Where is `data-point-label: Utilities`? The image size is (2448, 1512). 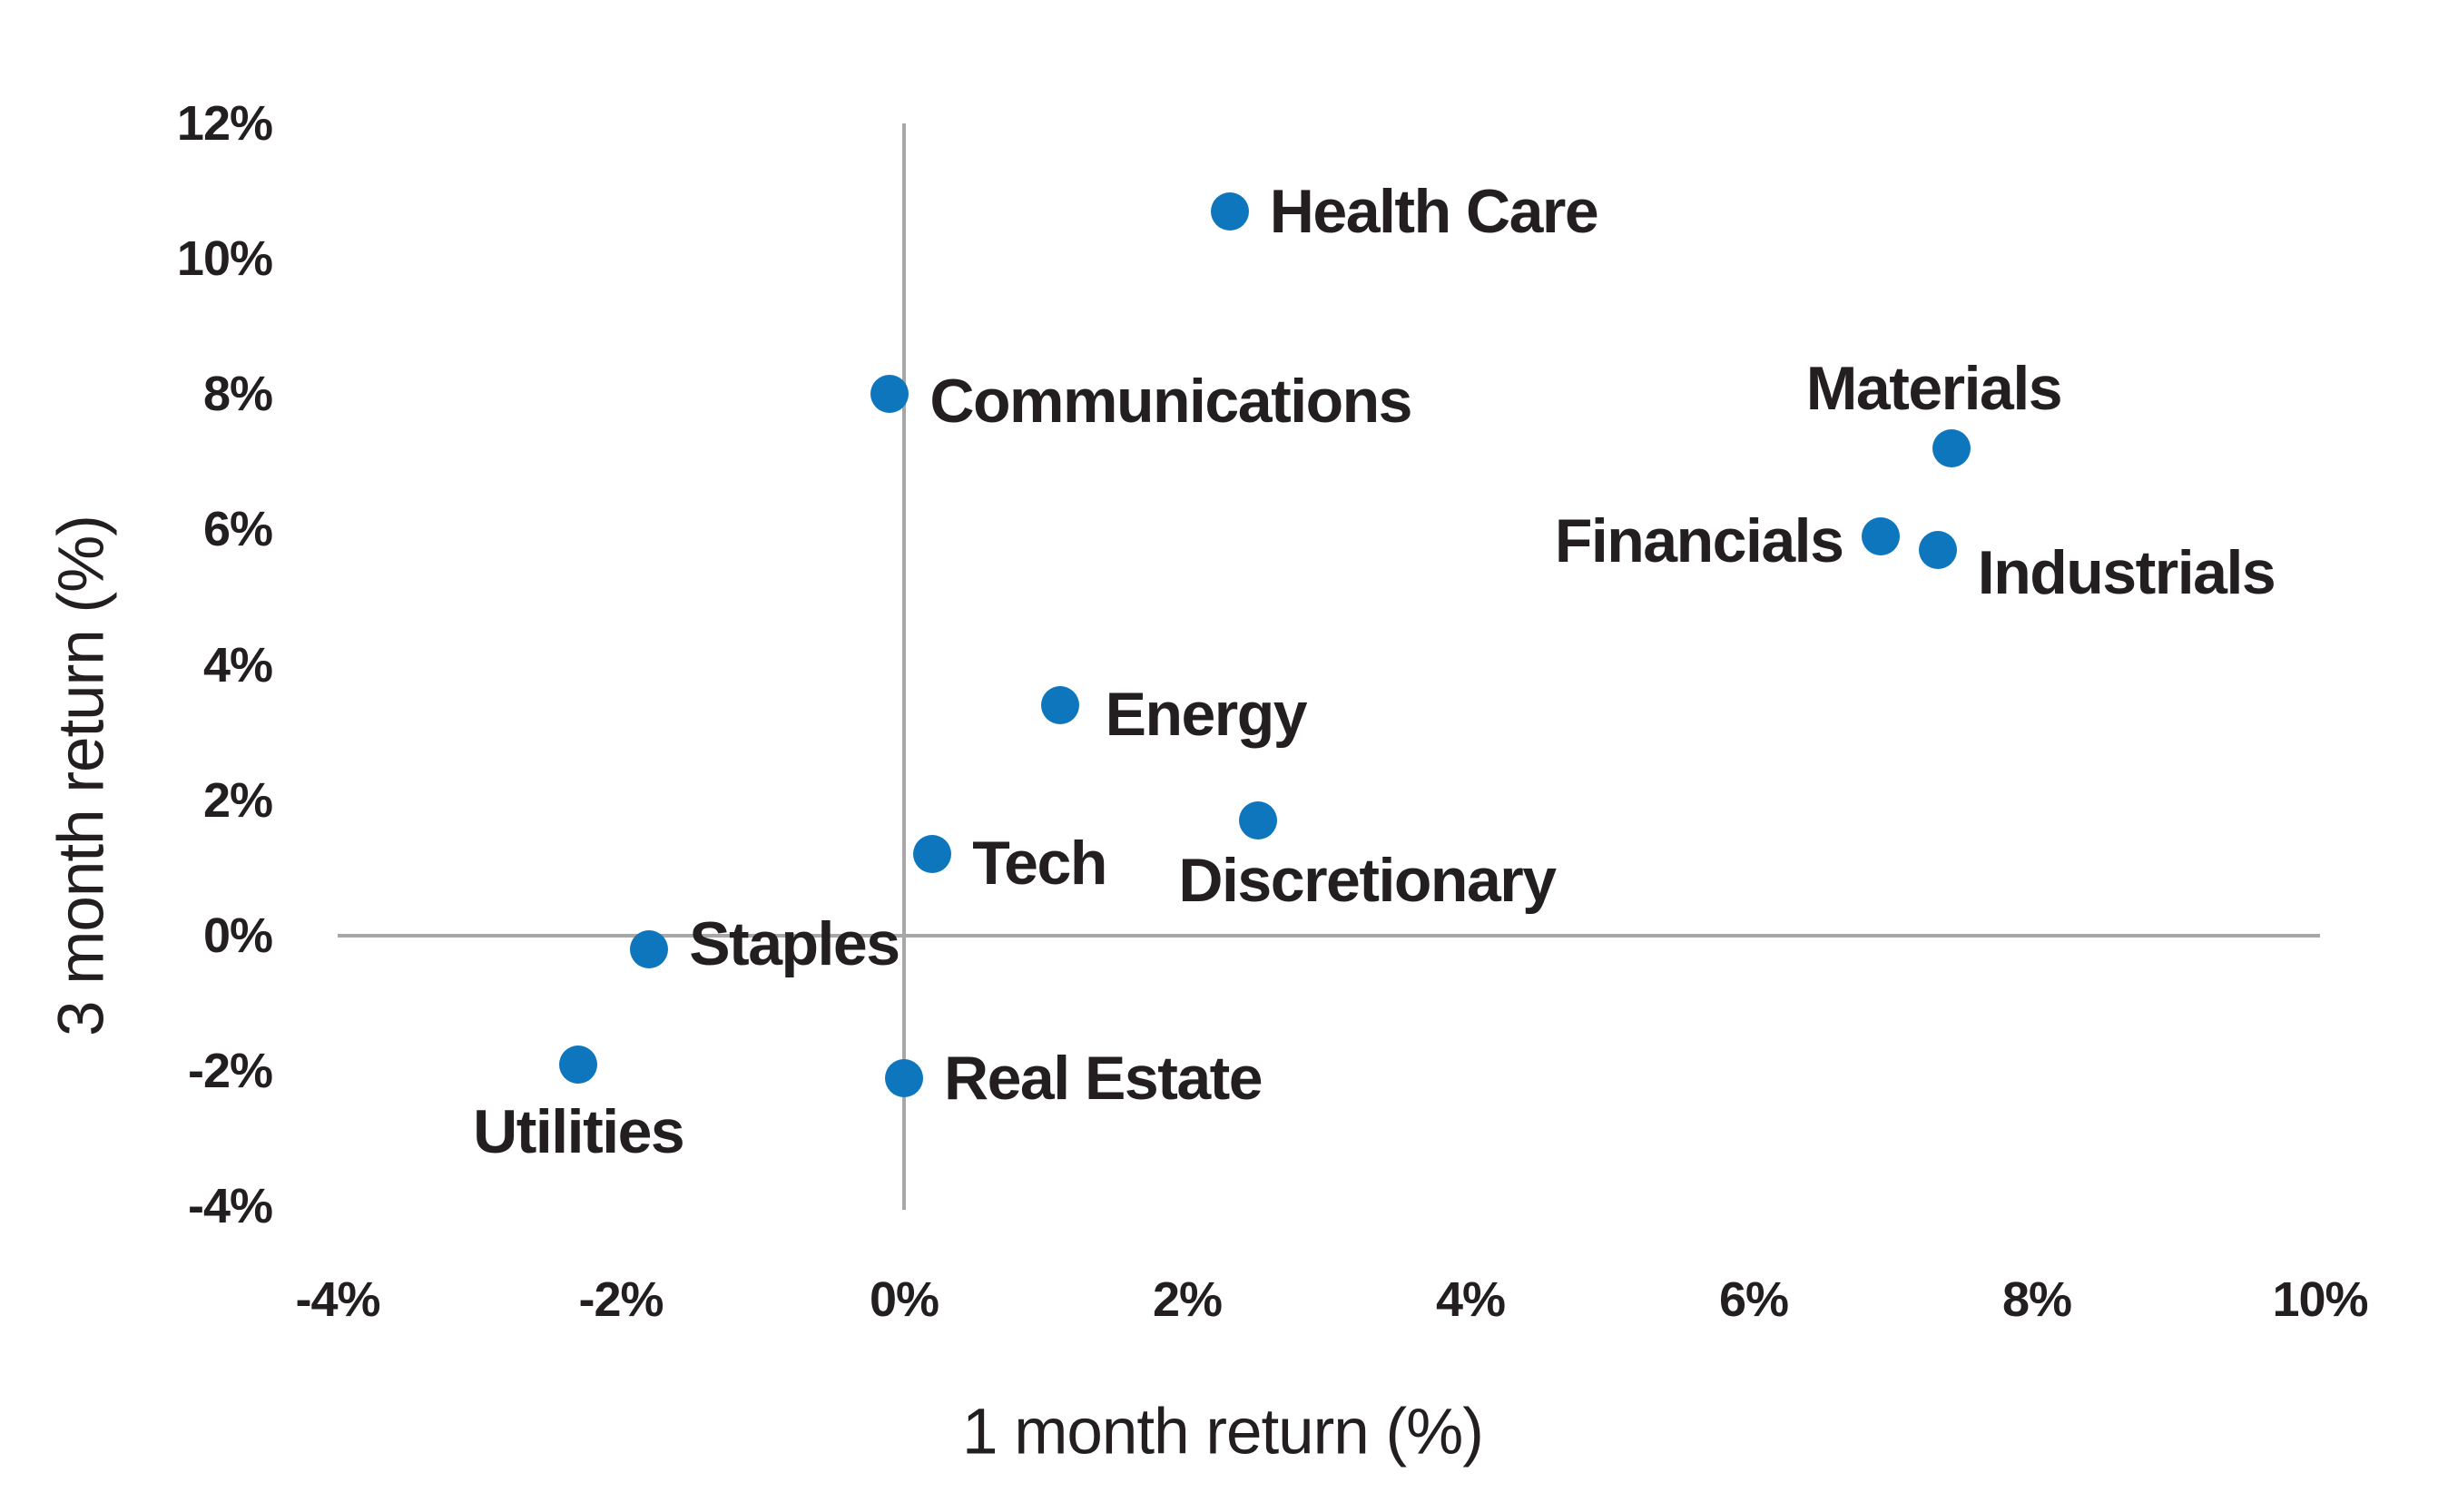 data-point-label: Utilities is located at coordinates (579, 1131).